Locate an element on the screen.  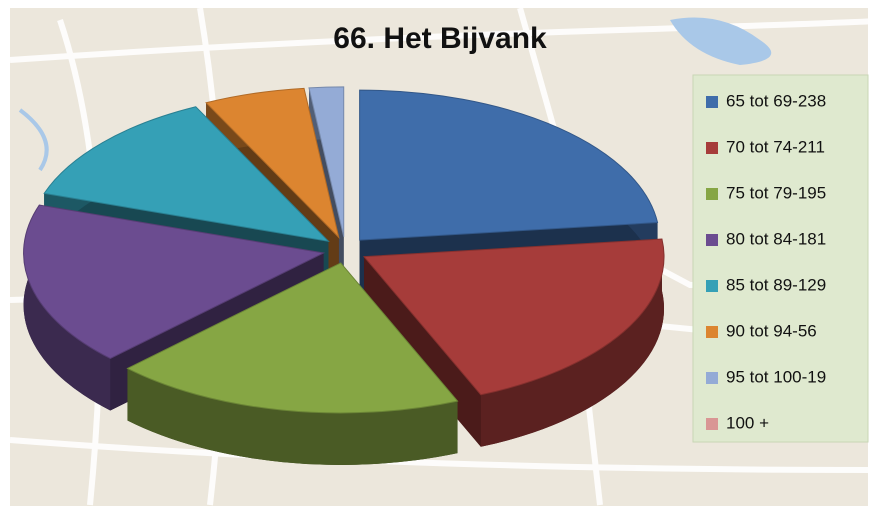
legend-label: 65 tot 69-238 is located at coordinates (776, 100).